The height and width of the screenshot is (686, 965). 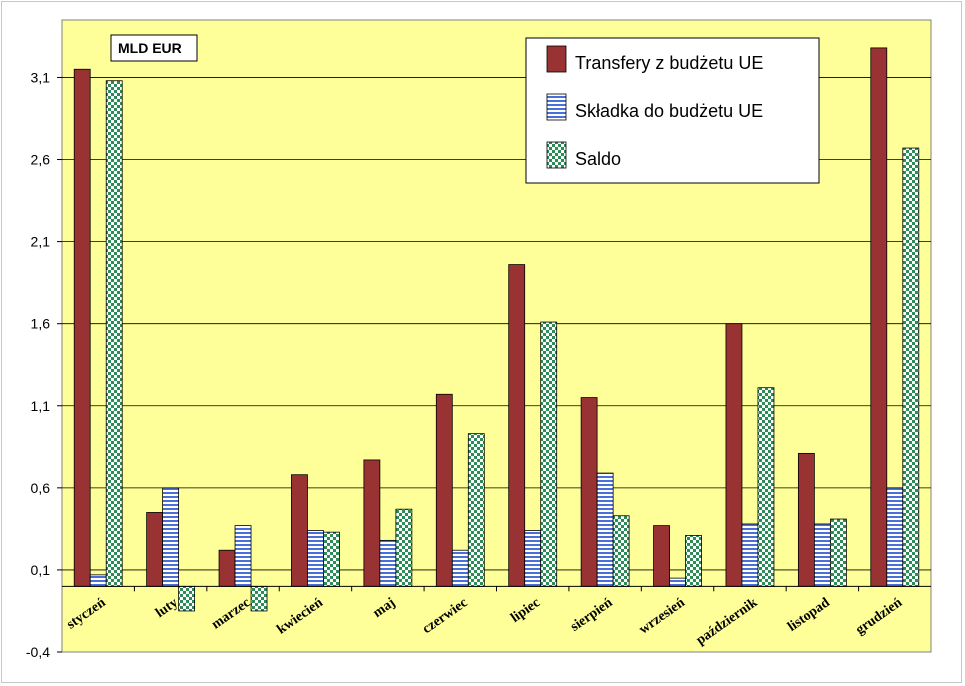 I want to click on y-tick-label: 3,1, so click(x=41, y=77).